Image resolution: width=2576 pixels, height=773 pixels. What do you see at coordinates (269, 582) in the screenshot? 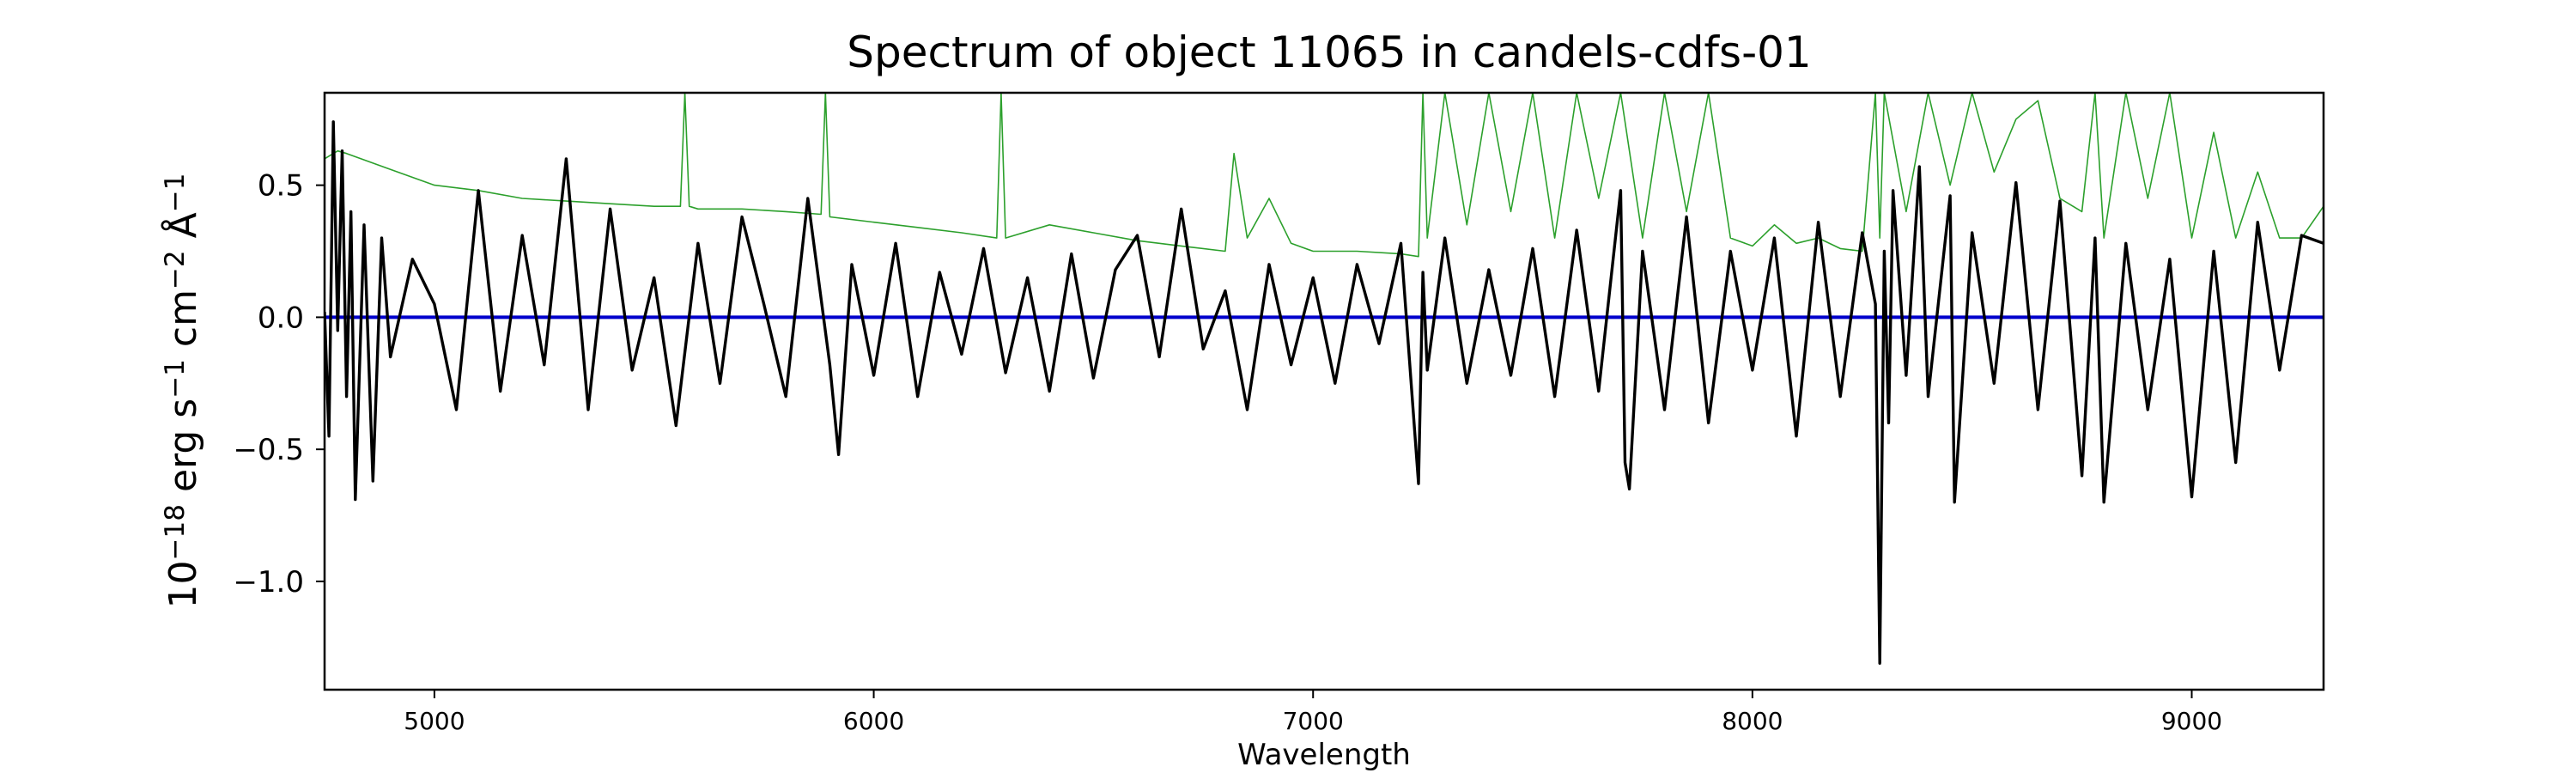
I see `y-tick-label: −1.0` at bounding box center [269, 582].